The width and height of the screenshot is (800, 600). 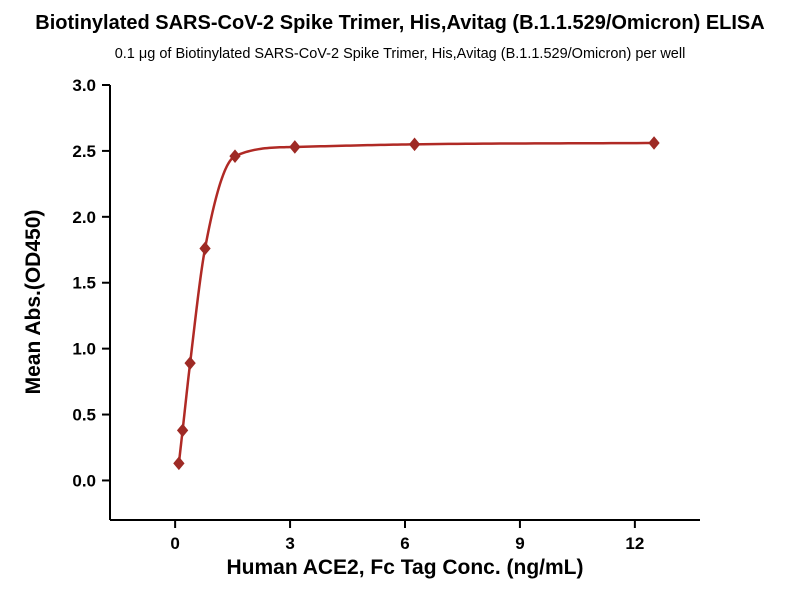 What do you see at coordinates (84, 480) in the screenshot?
I see `y-tick-label: 0.0` at bounding box center [84, 480].